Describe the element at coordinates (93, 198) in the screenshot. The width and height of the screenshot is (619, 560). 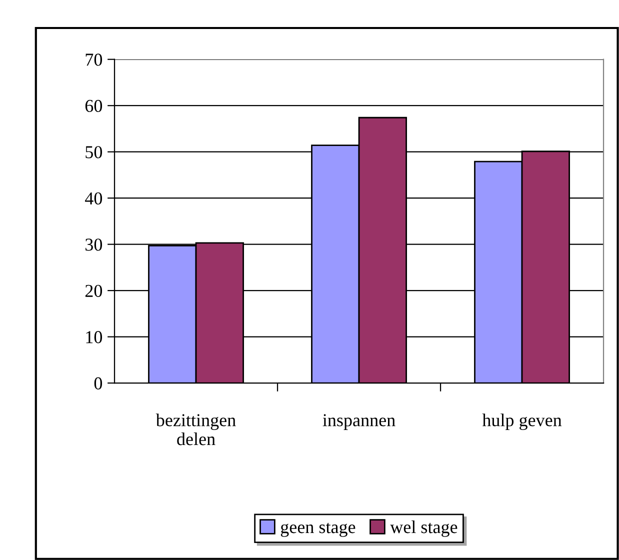
I see `y-tick-label: 40` at that location.